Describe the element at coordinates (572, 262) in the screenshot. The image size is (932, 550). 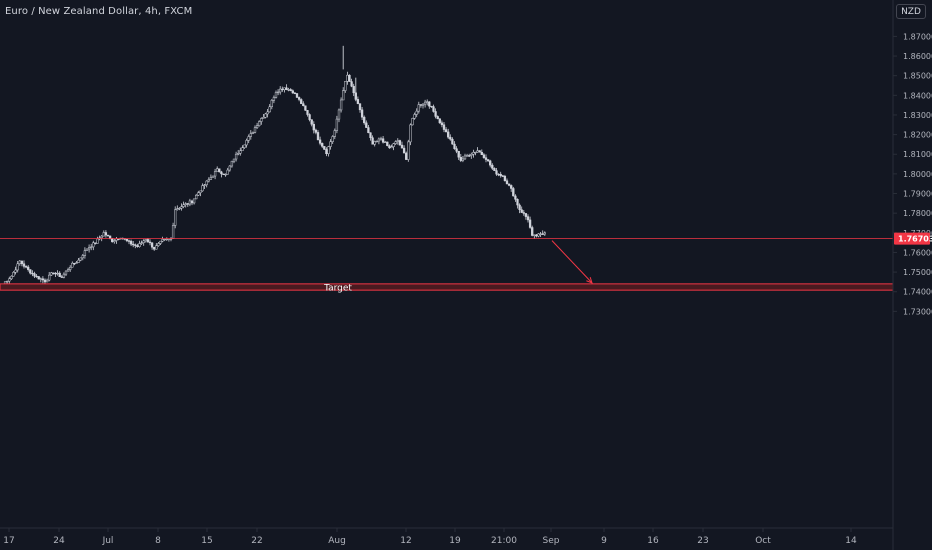
I see `projection-arrow` at that location.